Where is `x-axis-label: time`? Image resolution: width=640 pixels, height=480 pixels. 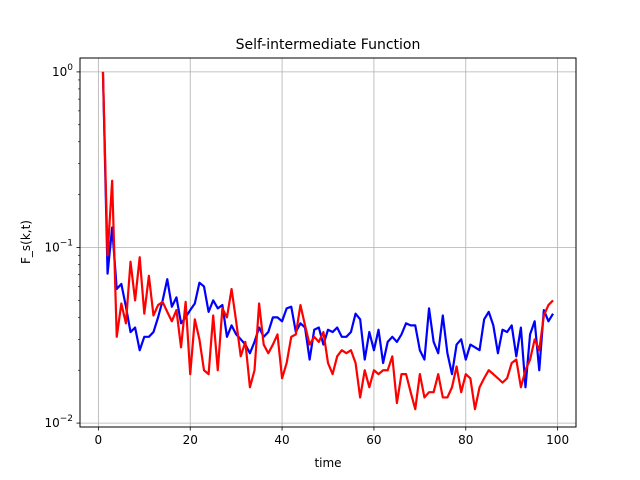 x-axis-label: time is located at coordinates (327, 463).